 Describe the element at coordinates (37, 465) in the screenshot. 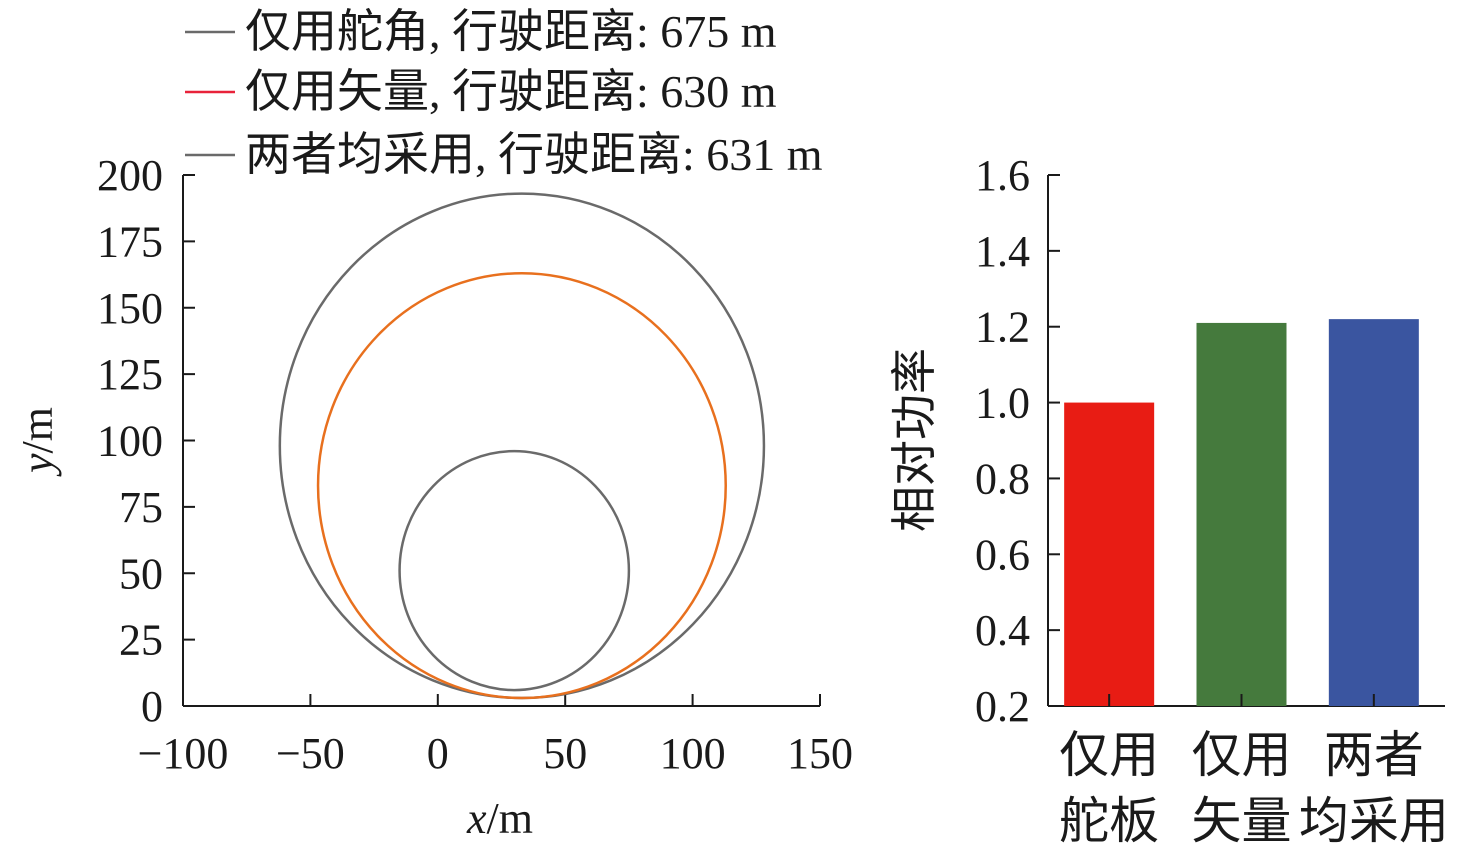

I see `y-label-var: y` at that location.